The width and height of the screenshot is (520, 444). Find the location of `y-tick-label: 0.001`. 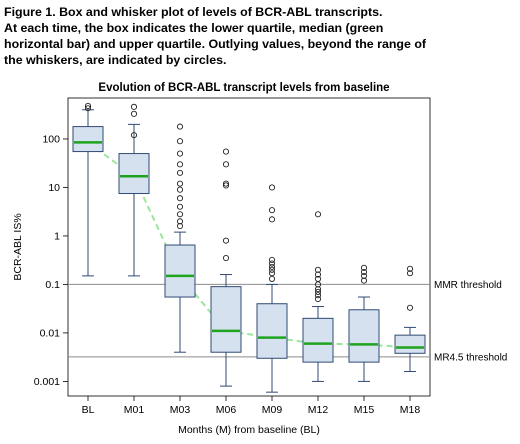

y-tick-label: 0.001 is located at coordinates (47, 382).